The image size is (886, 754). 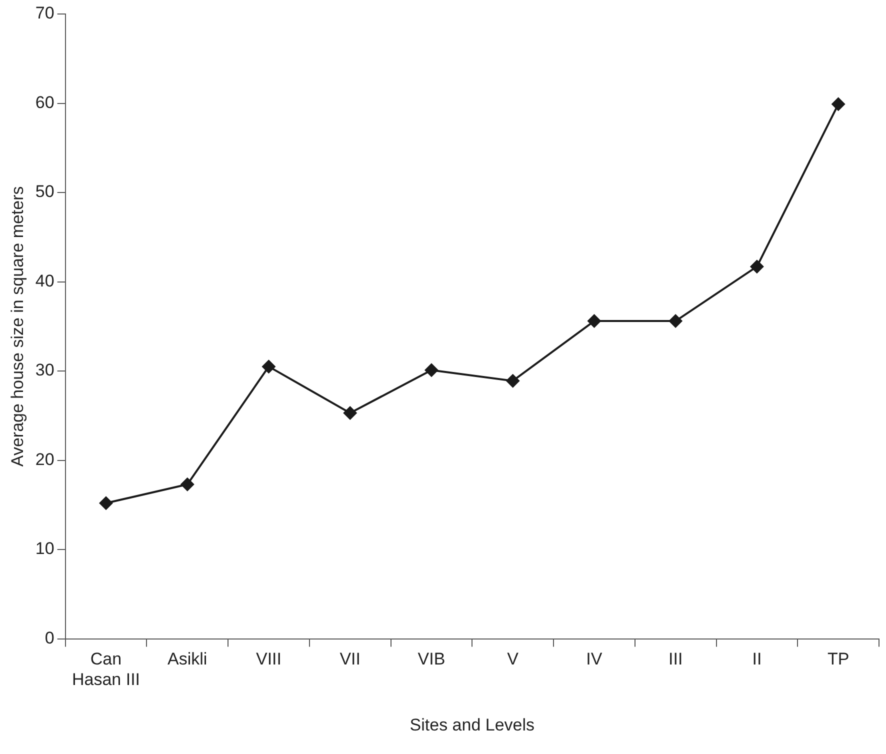 What do you see at coordinates (44, 13) in the screenshot?
I see `y-tick-label: 70` at bounding box center [44, 13].